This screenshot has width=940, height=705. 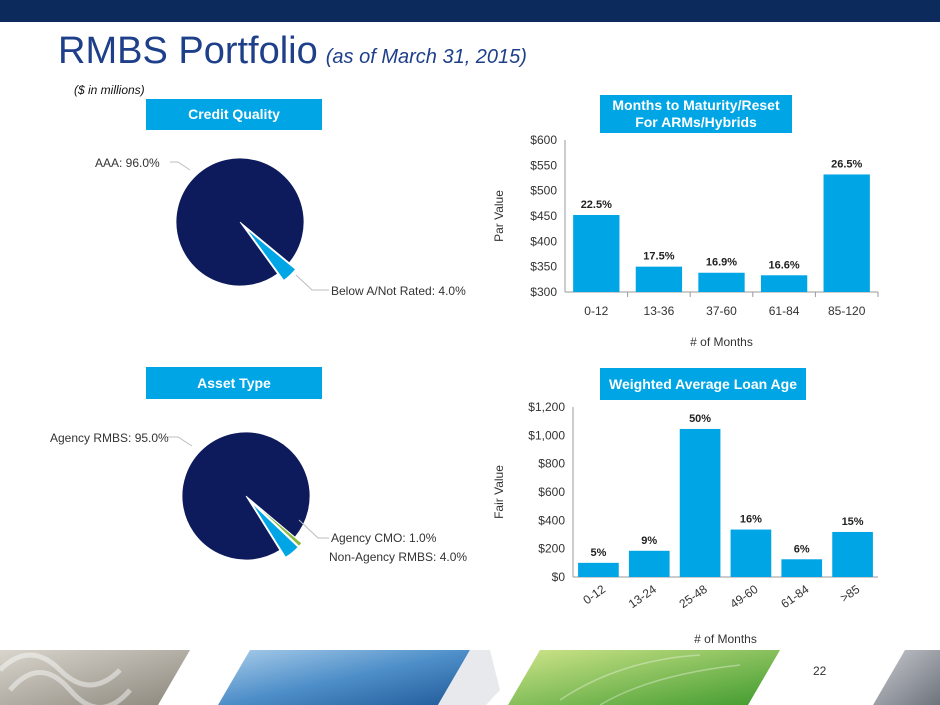 What do you see at coordinates (659, 311) in the screenshot?
I see `x-tick-label: 13-36` at bounding box center [659, 311].